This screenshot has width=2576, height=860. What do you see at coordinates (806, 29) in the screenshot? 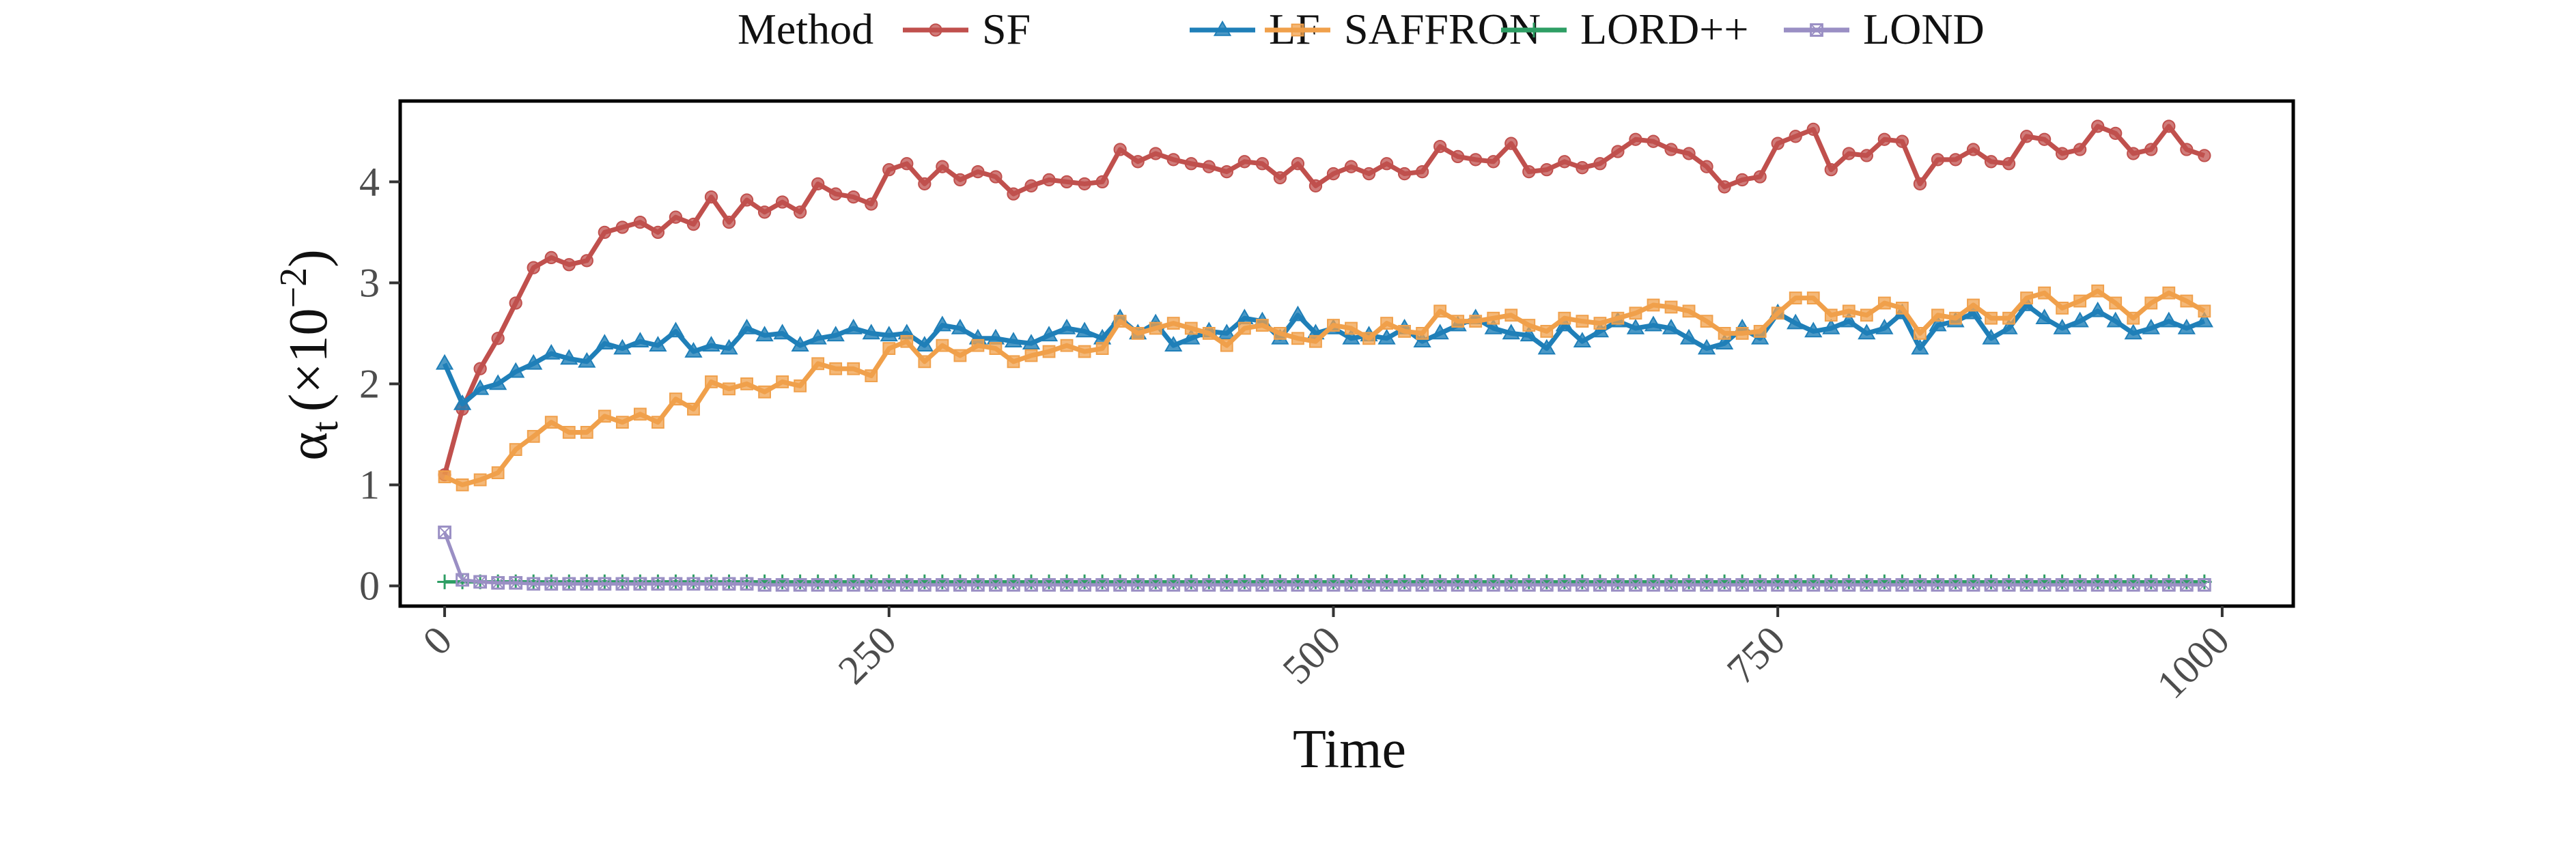
I see `legend-title: Method` at bounding box center [806, 29].